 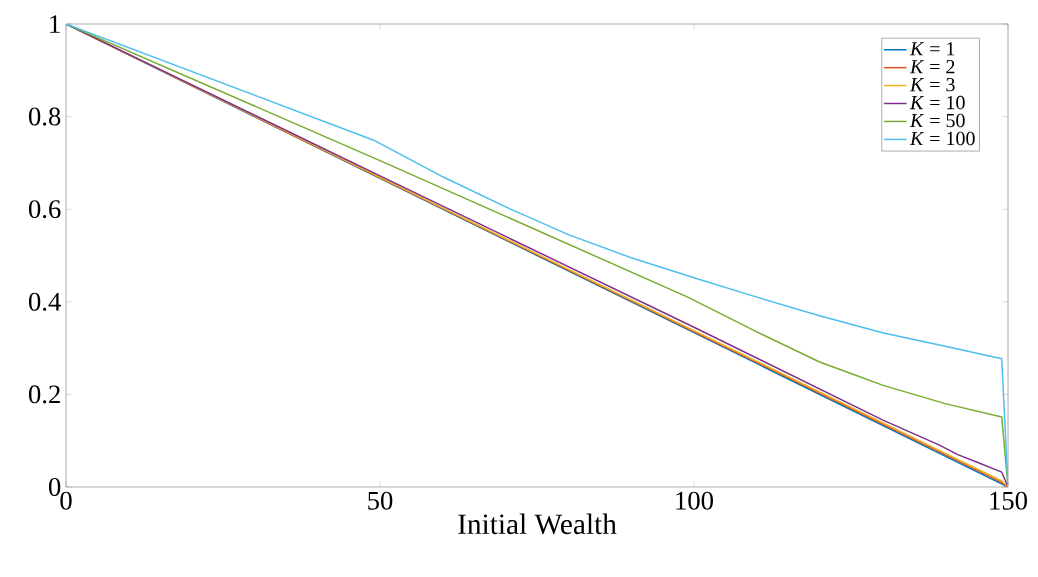 I want to click on x-axis-title: Initial Wealth, so click(x=537, y=524).